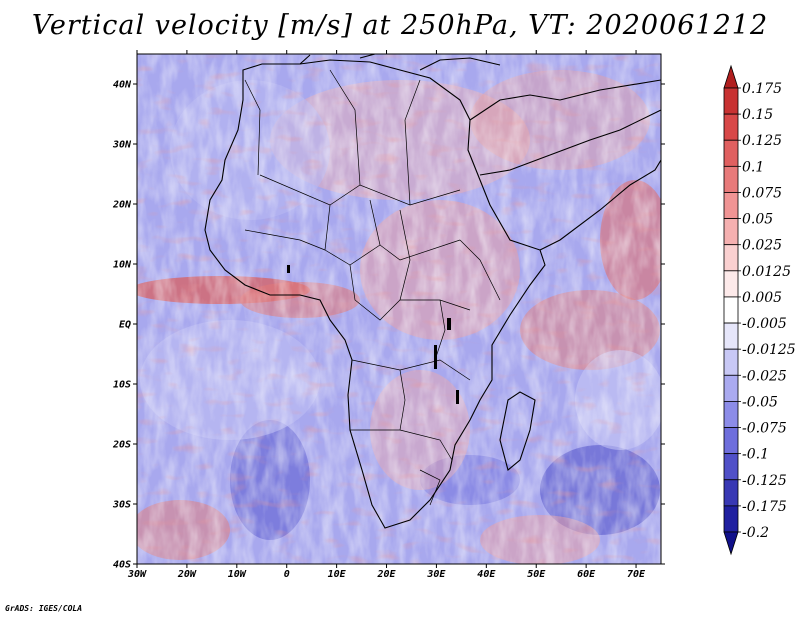  What do you see at coordinates (122, 85) in the screenshot?
I see `lat-label: 40N` at bounding box center [122, 85].